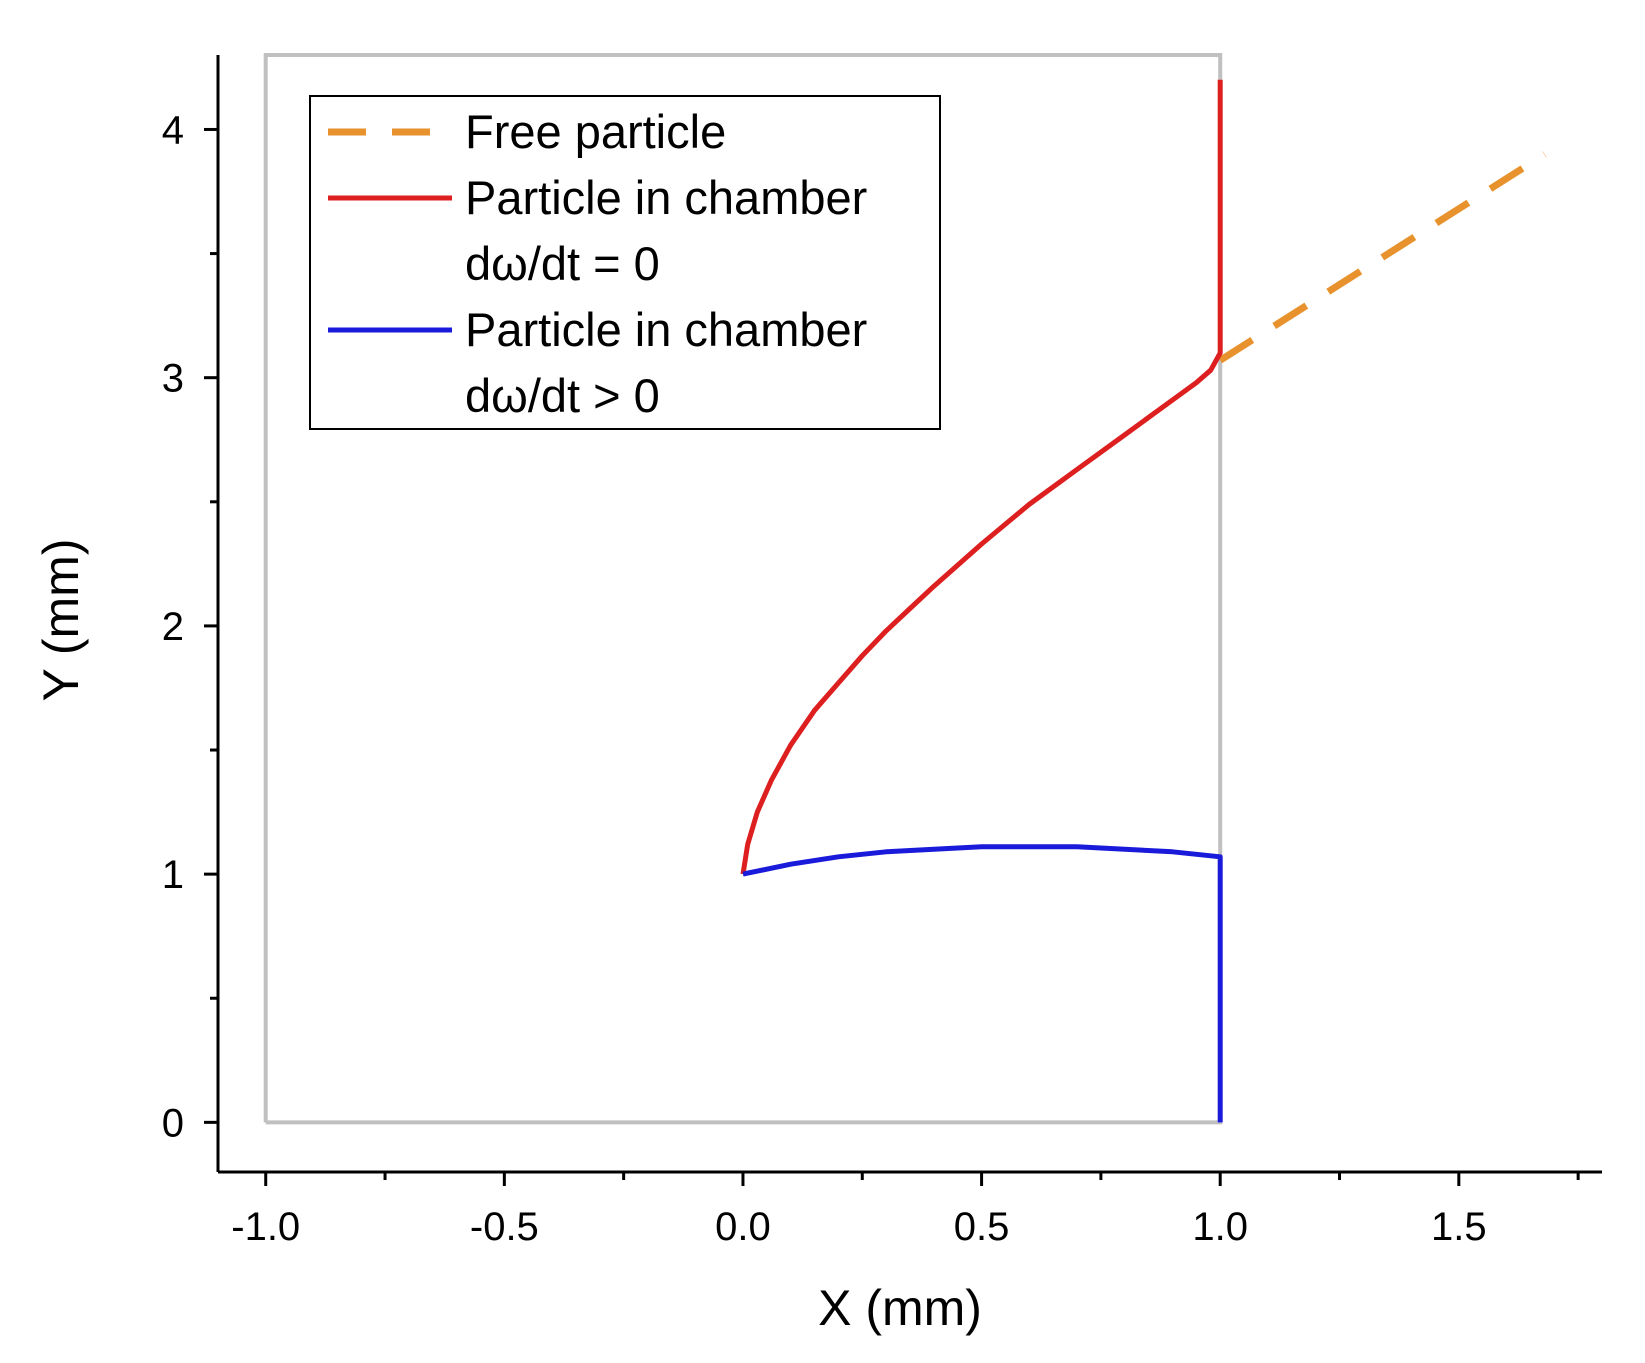  Describe the element at coordinates (173, 875) in the screenshot. I see `y-tick-label: 1` at that location.